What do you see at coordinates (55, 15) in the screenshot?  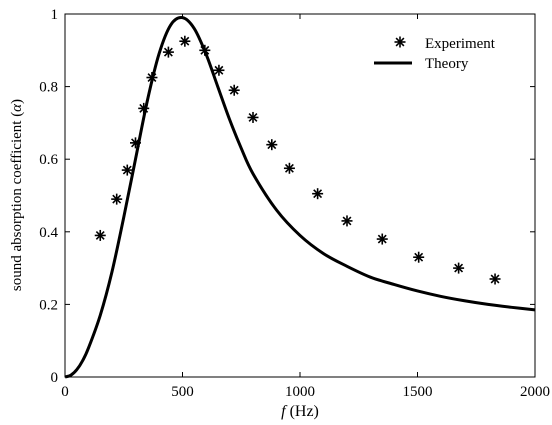 I see `y-tick-label: 1` at bounding box center [55, 15].